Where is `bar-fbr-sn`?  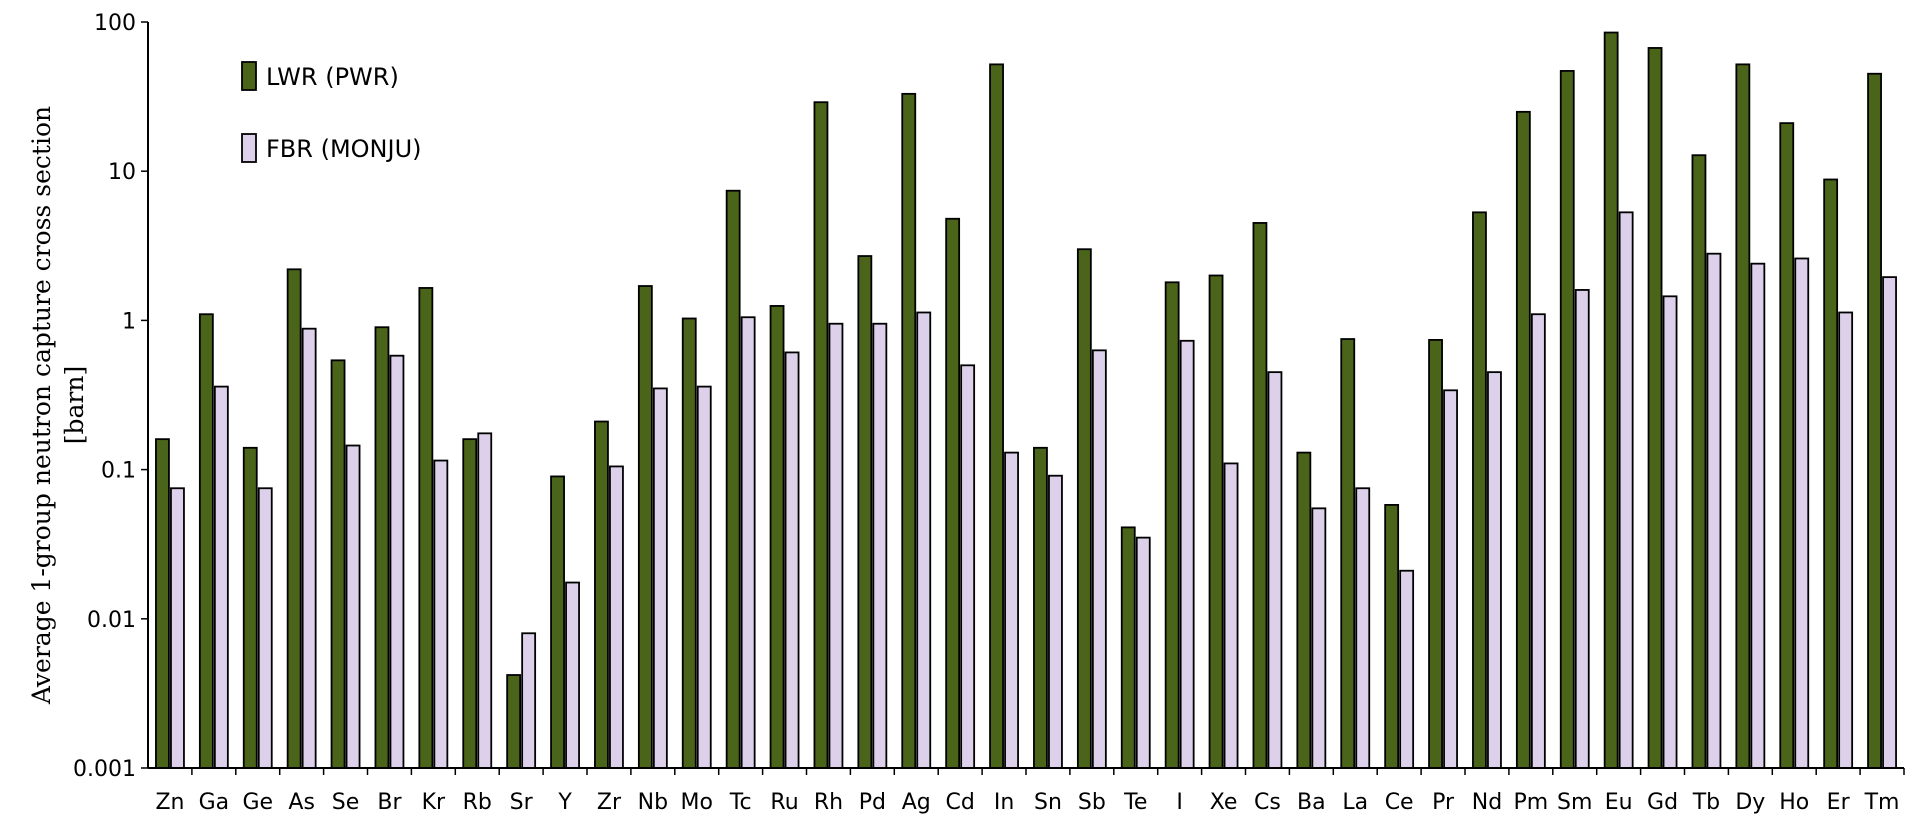 bar-fbr-sn is located at coordinates (1055, 621).